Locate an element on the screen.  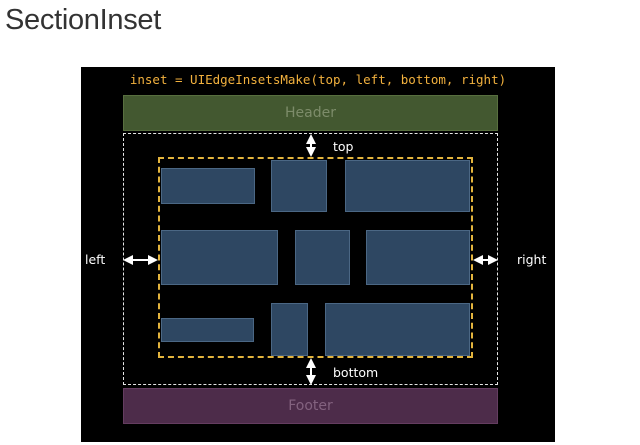
header-band: Header is located at coordinates (310, 113).